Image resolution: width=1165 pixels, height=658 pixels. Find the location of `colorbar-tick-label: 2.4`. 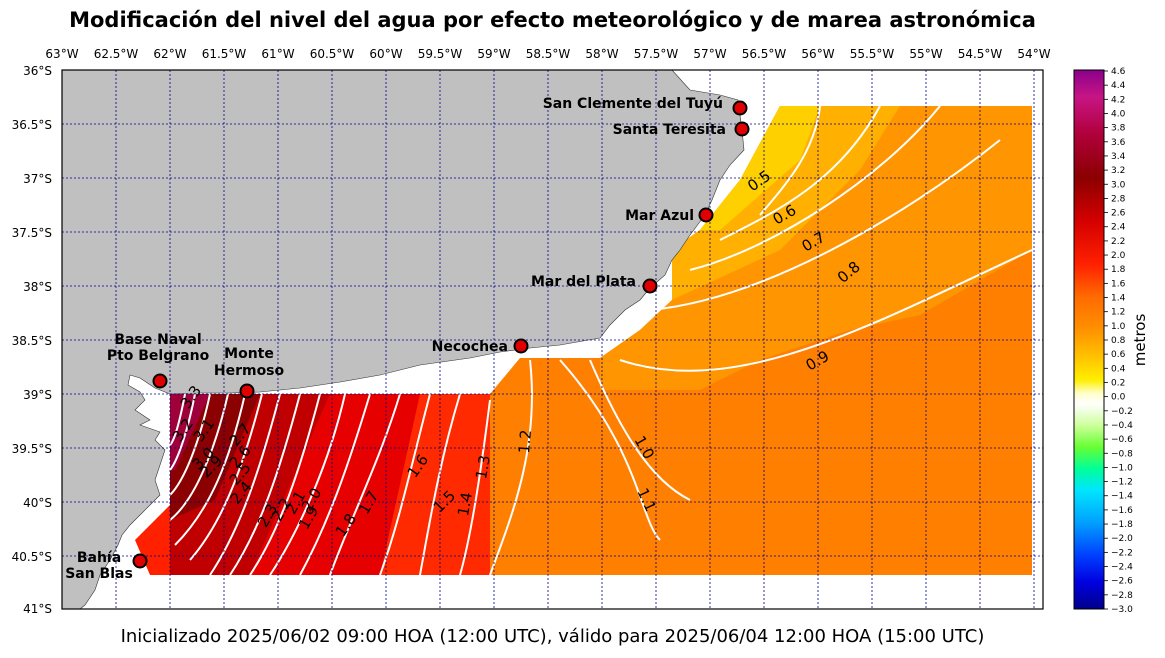

colorbar-tick-label: 2.4 is located at coordinates (1118, 228).